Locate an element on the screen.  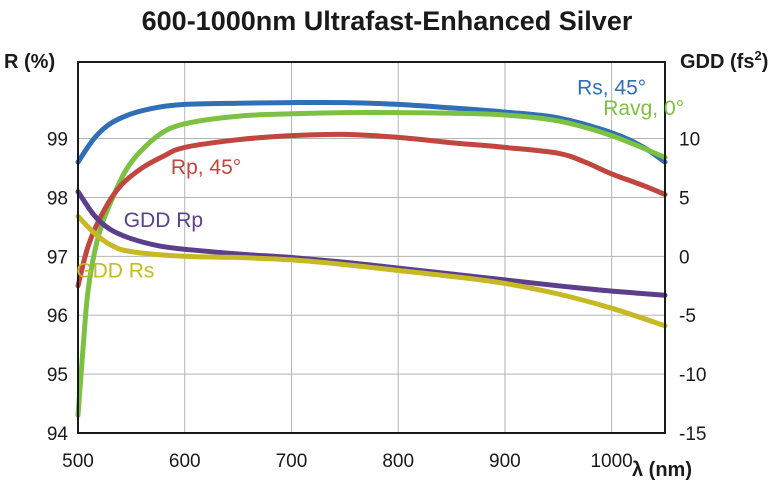
y-right-tick-label: 0 is located at coordinates (684, 257).